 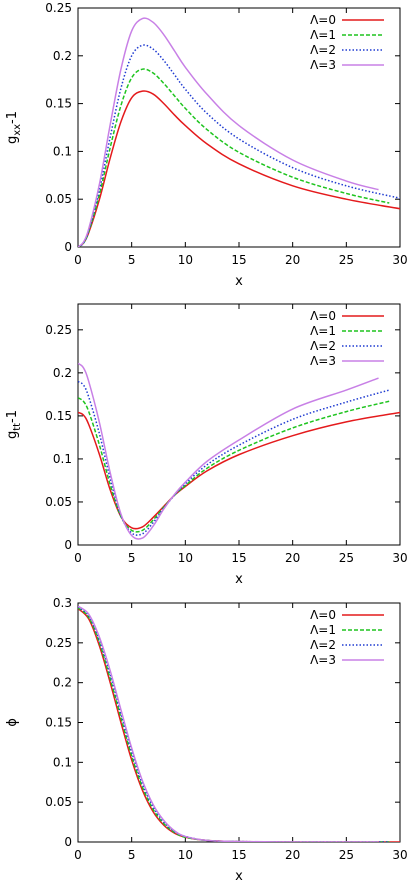 I want to click on y-tick-label: 0.3, so click(x=62, y=603).